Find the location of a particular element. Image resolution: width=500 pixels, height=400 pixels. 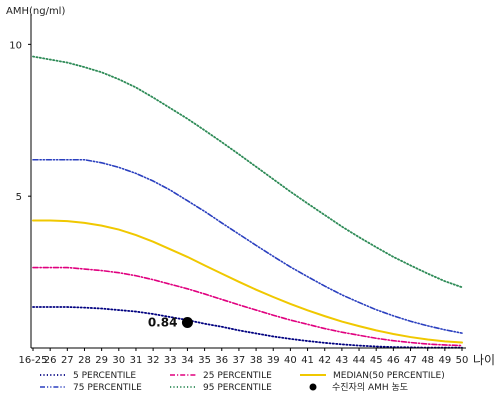

x-tick-label: 49 is located at coordinates (444, 360).